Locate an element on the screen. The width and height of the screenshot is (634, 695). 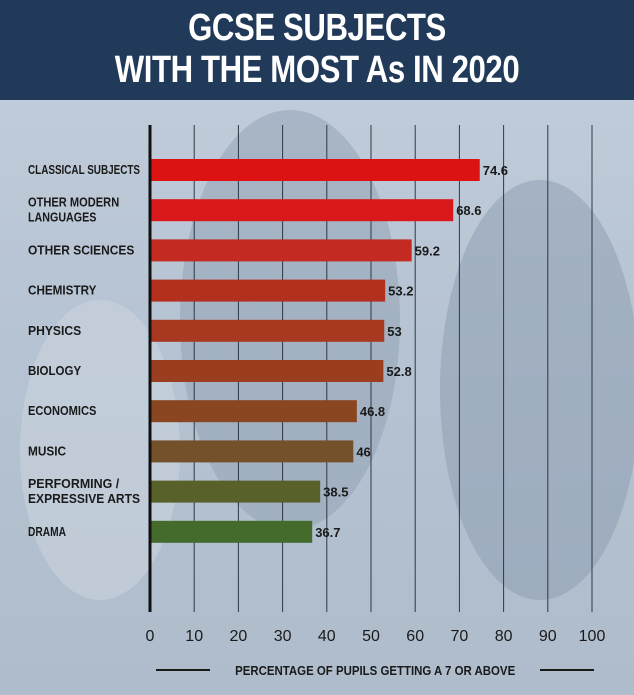
value-label: 74.6 is located at coordinates (495, 170).